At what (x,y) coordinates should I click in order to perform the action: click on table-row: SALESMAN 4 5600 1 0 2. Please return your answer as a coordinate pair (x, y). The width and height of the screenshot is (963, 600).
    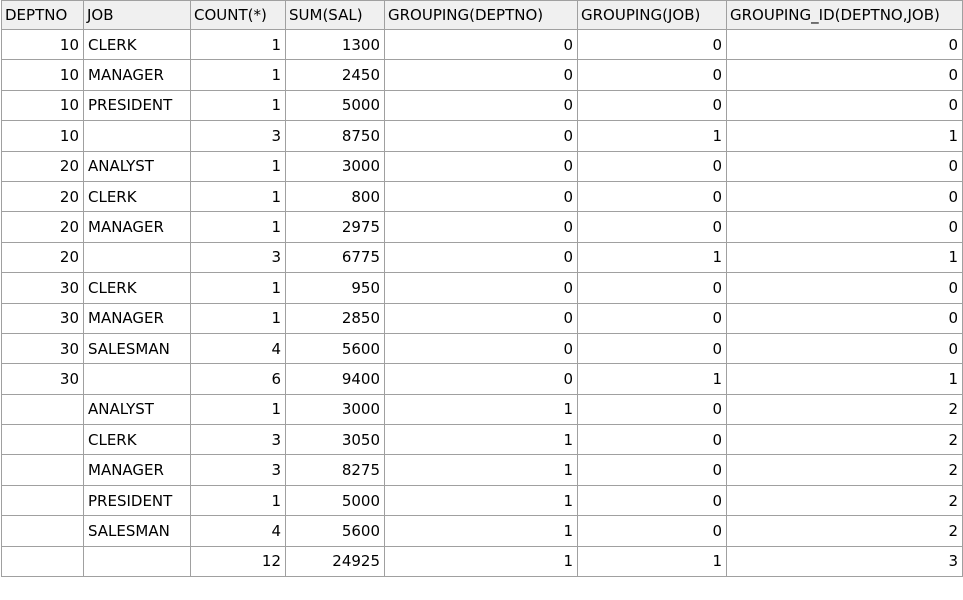
    Looking at the image, I should click on (482, 531).